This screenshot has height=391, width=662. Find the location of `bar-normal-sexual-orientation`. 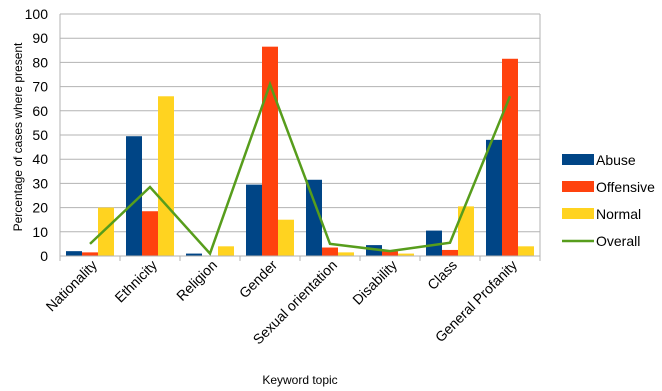

bar-normal-sexual-orientation is located at coordinates (346, 254).